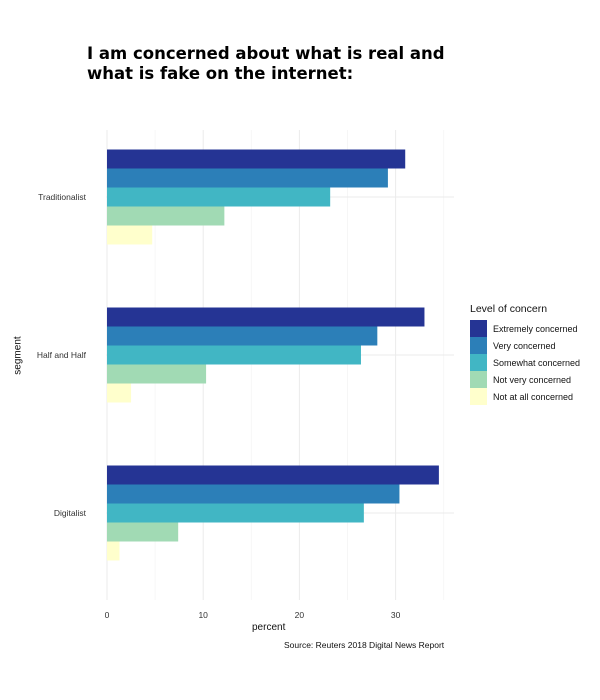 This screenshot has width=600, height=700. I want to click on legend-item: Somewhat concerned, so click(525, 362).